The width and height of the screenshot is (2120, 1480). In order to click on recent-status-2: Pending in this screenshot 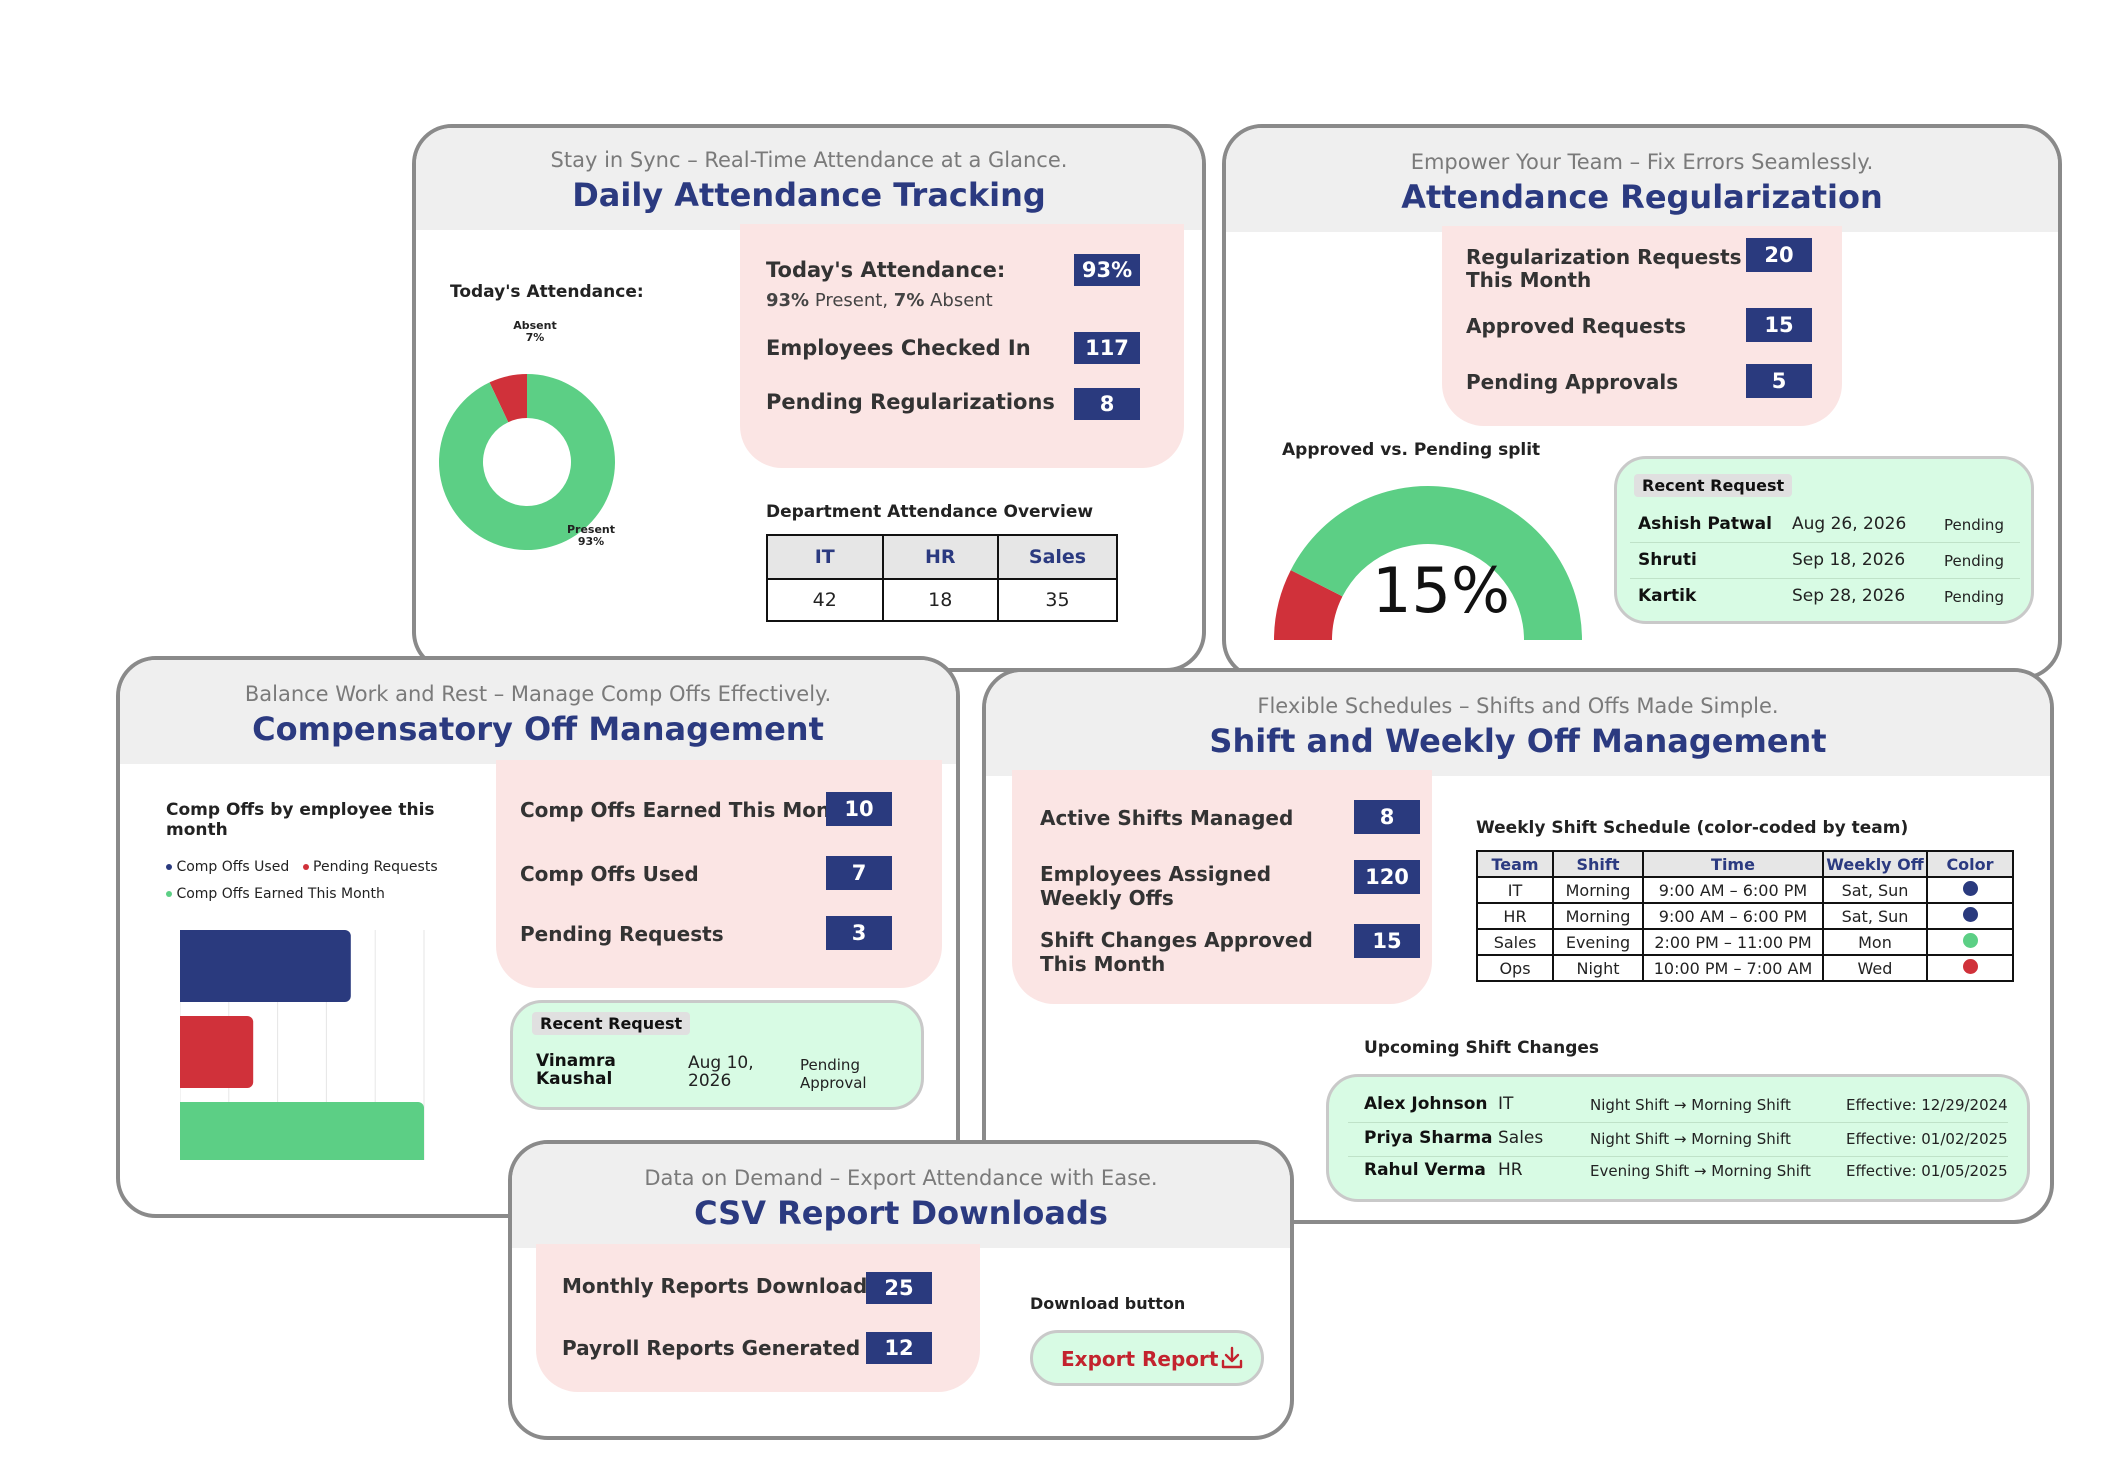, I will do `click(1974, 561)`.